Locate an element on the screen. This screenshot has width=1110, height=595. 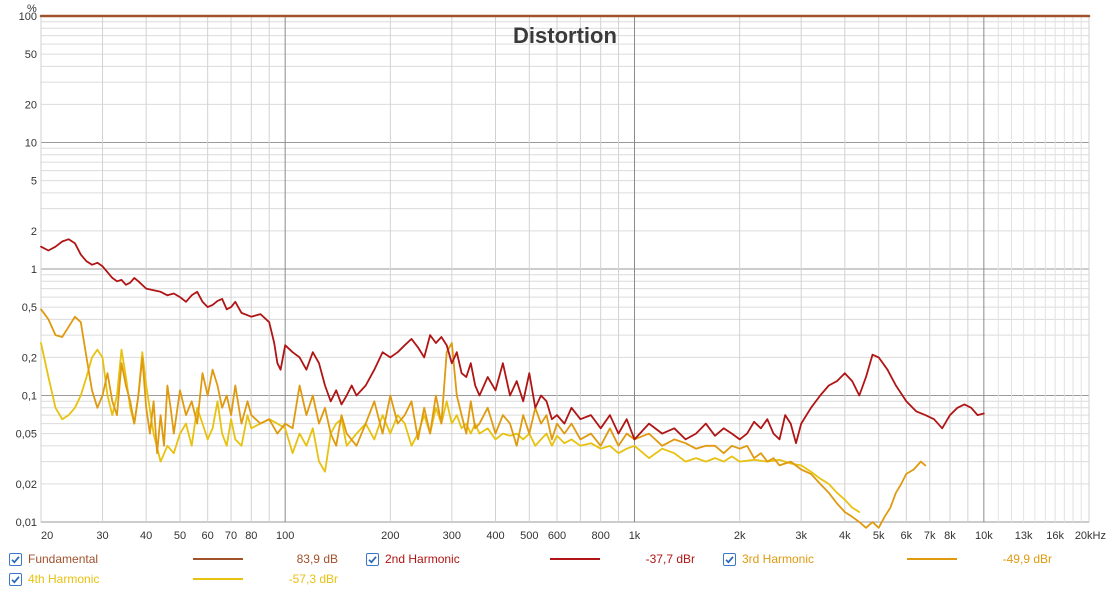
x-tick-label: 10k is located at coordinates (984, 536).